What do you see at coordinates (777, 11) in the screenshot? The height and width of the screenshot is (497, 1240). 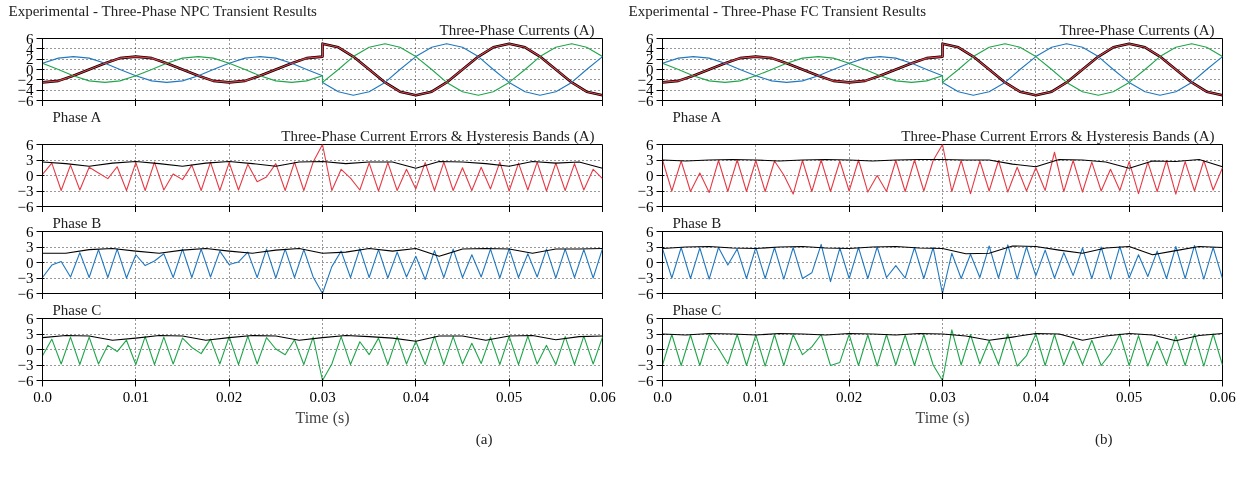 I see `chart-title: Experimental - Three-Phase FC Transient Results` at bounding box center [777, 11].